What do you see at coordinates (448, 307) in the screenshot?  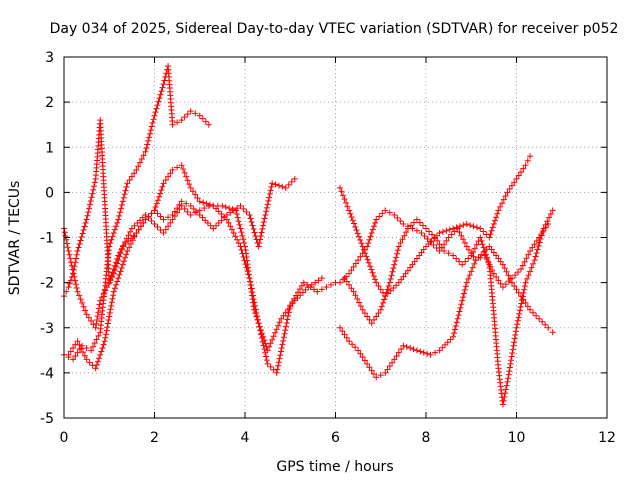 I see `series-track-h` at bounding box center [448, 307].